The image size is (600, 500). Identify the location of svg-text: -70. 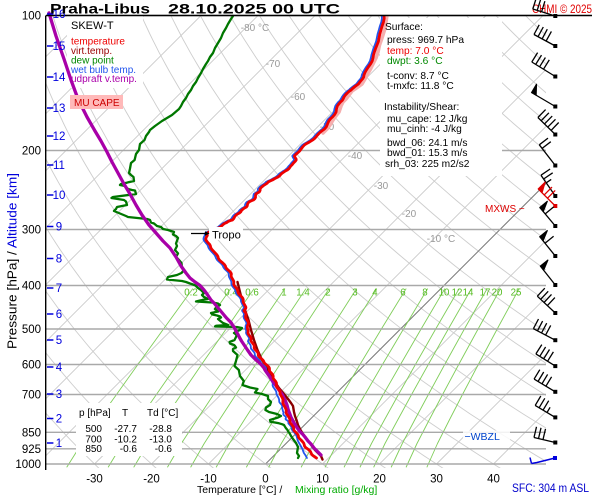
(273, 64).